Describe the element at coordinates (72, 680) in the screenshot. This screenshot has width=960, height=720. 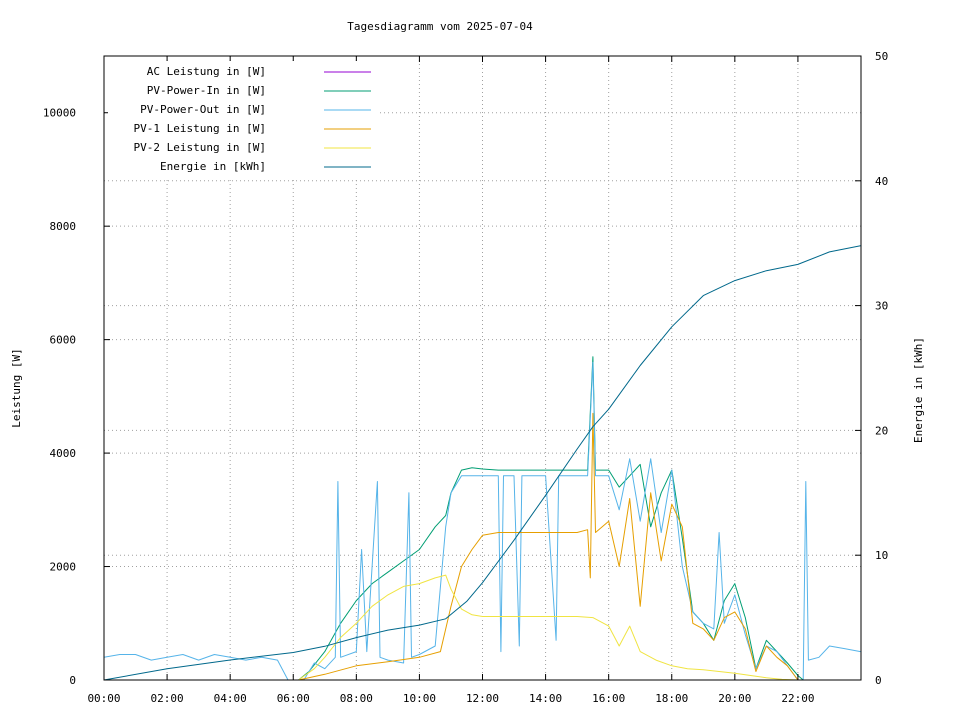
I see `y-tick-label: 0` at that location.